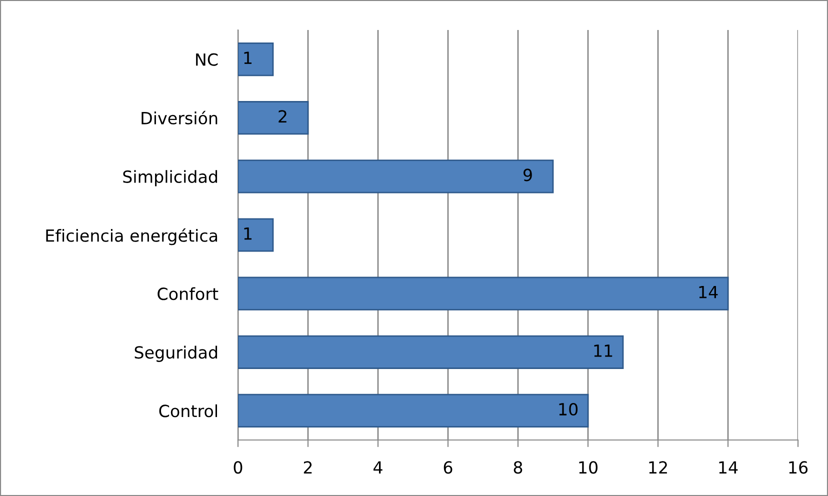 Image resolution: width=828 pixels, height=496 pixels. Describe the element at coordinates (527, 175) in the screenshot. I see `data-label: 9` at that location.